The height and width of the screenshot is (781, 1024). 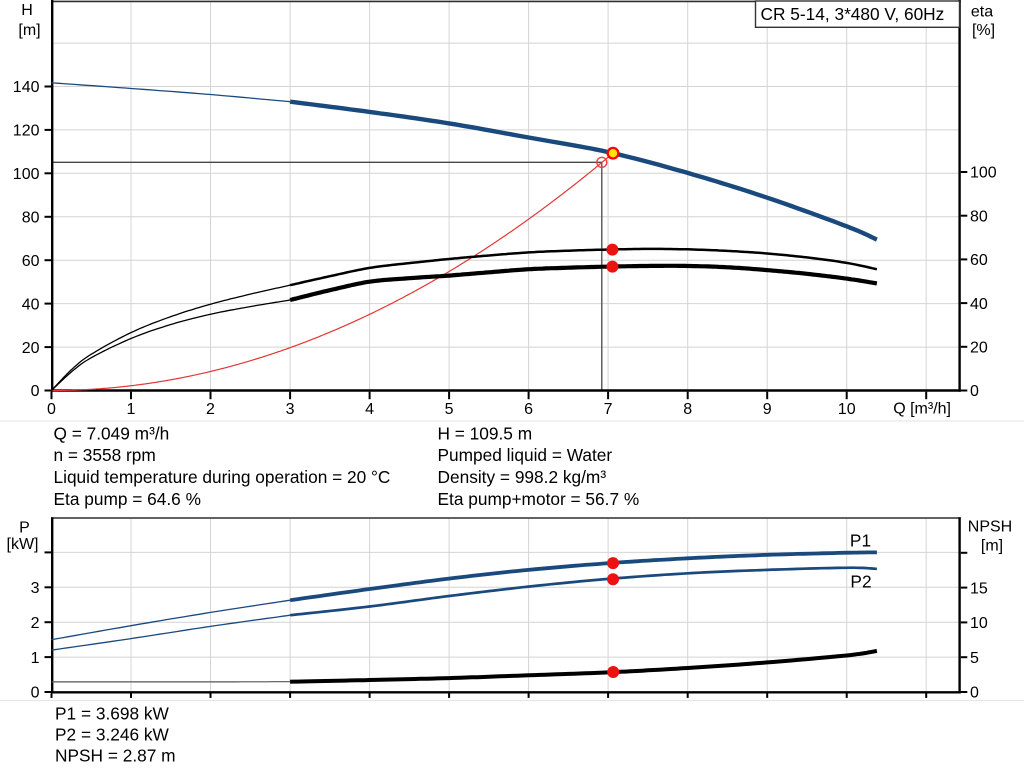 What do you see at coordinates (369, 409) in the screenshot?
I see `svg-text: 4` at bounding box center [369, 409].